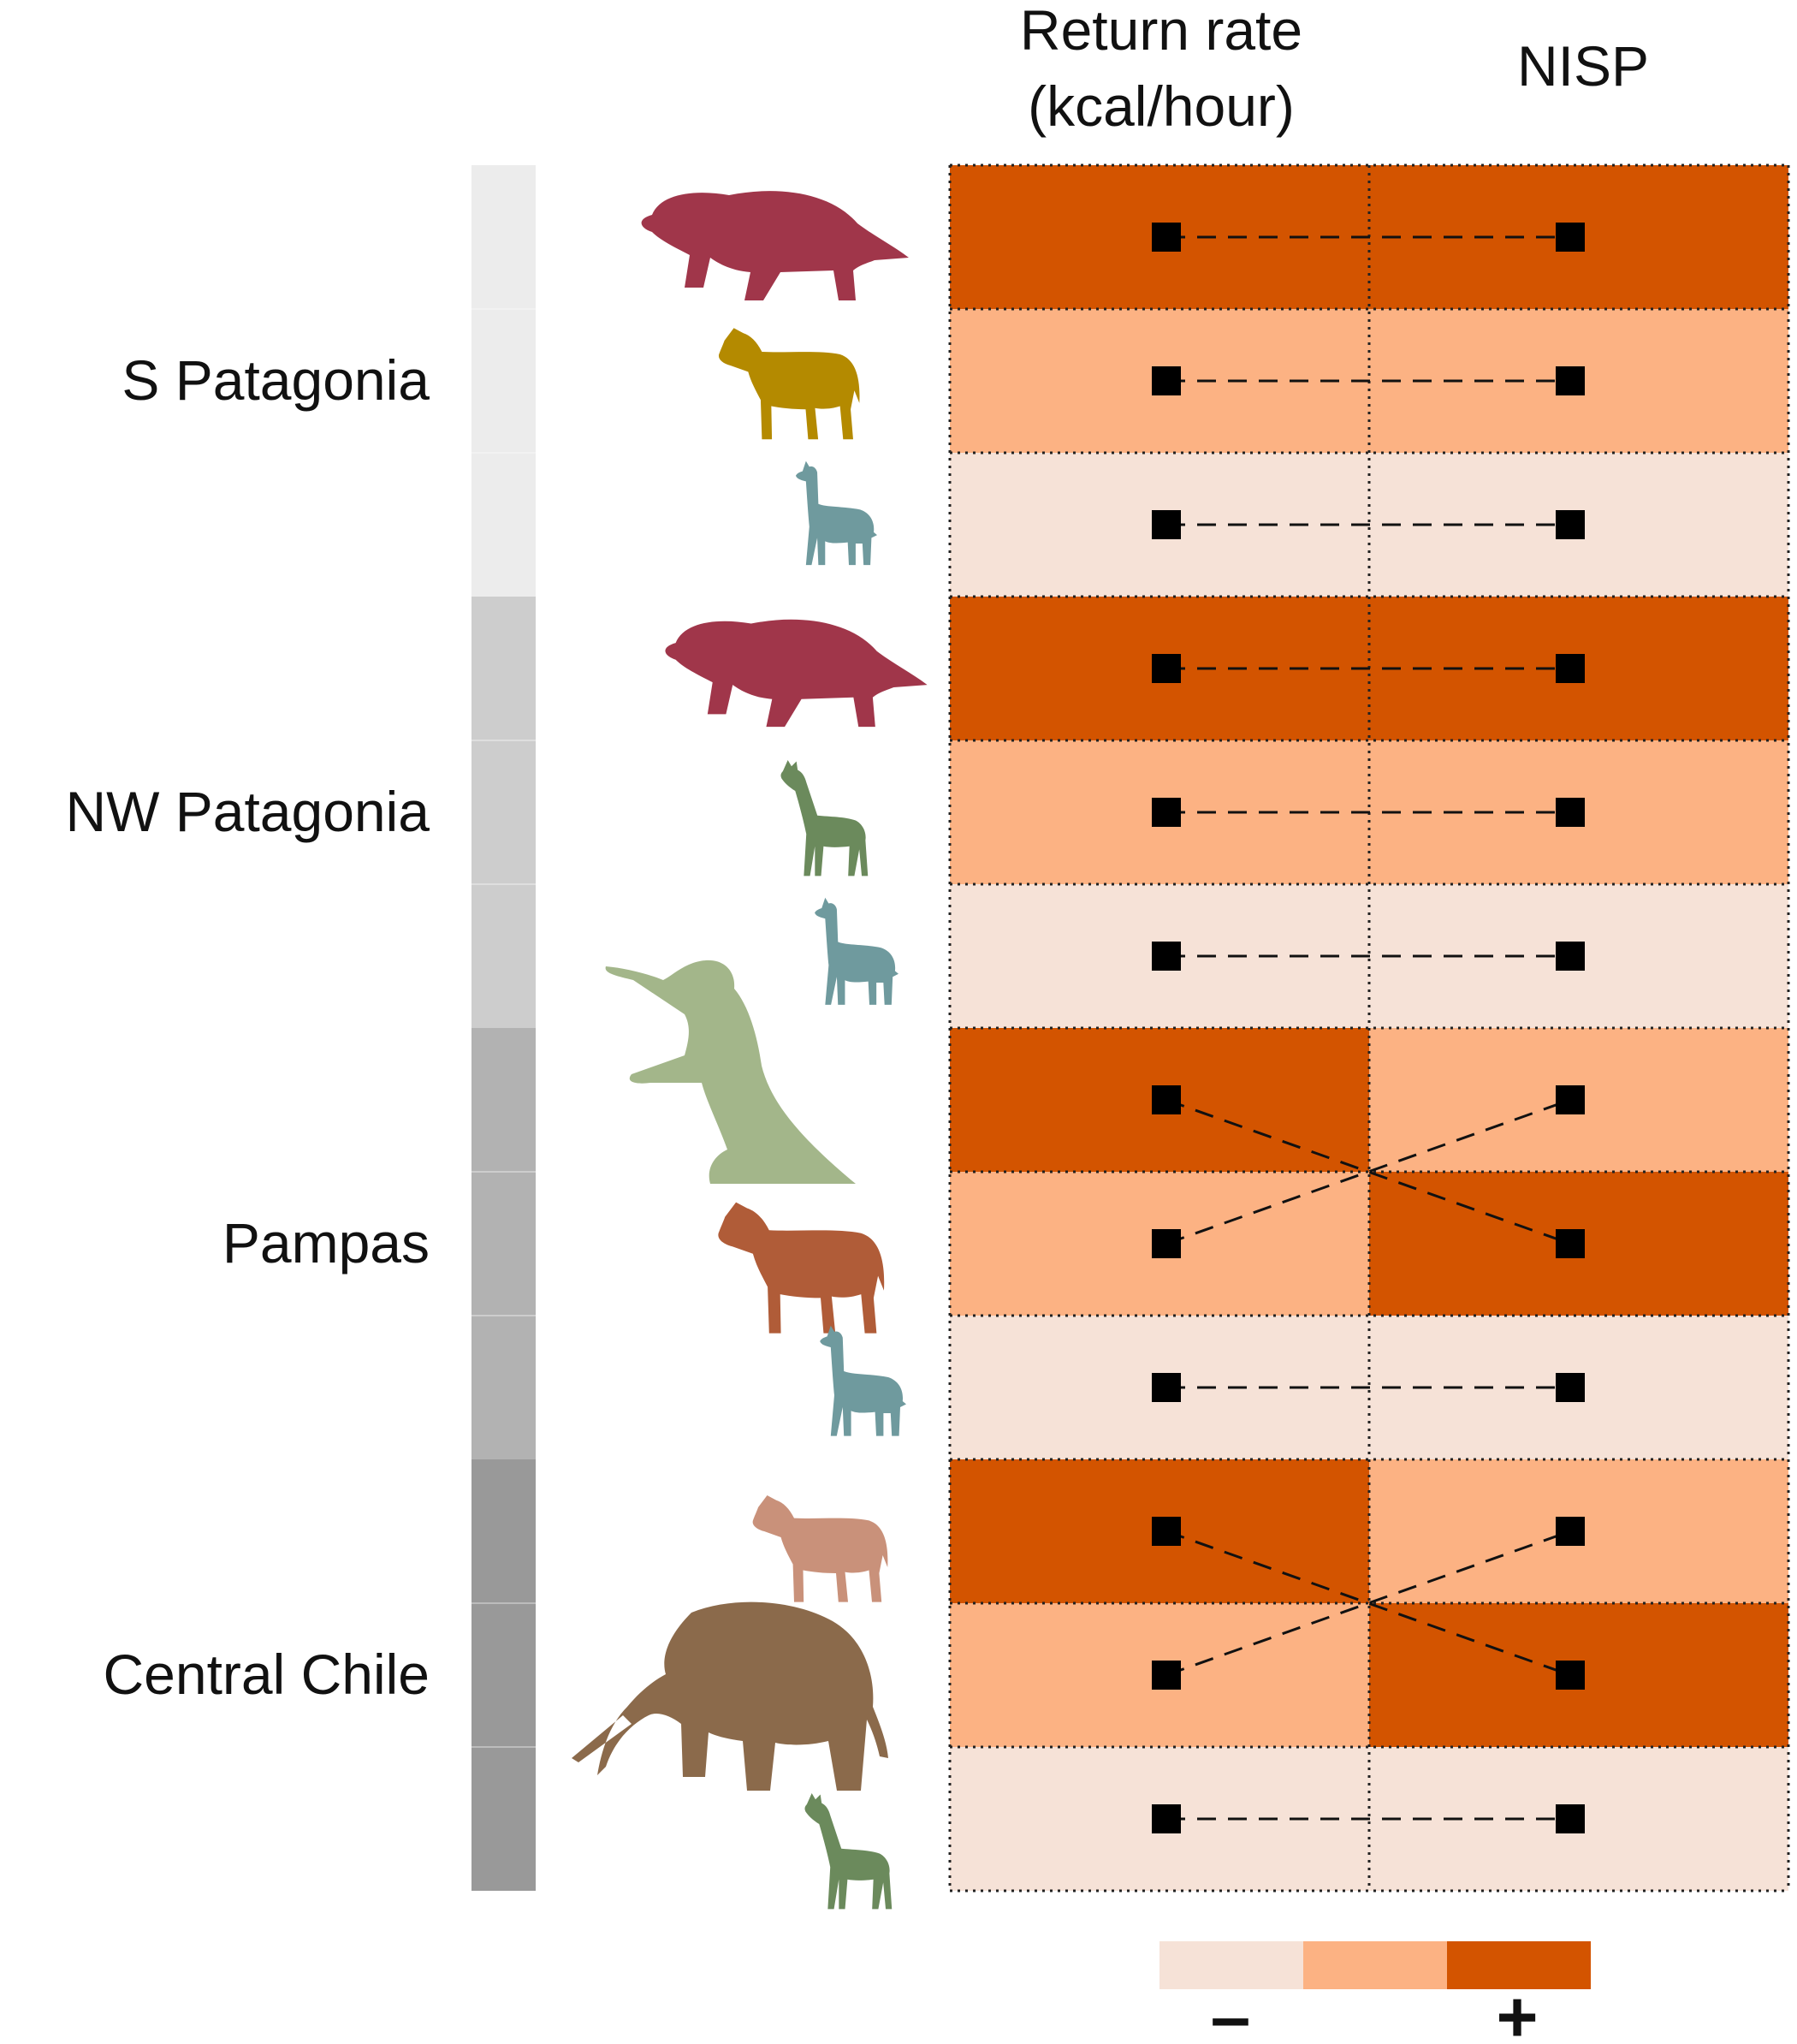  Describe the element at coordinates (247, 811) in the screenshot. I see `region-label: NW Patagonia` at that location.